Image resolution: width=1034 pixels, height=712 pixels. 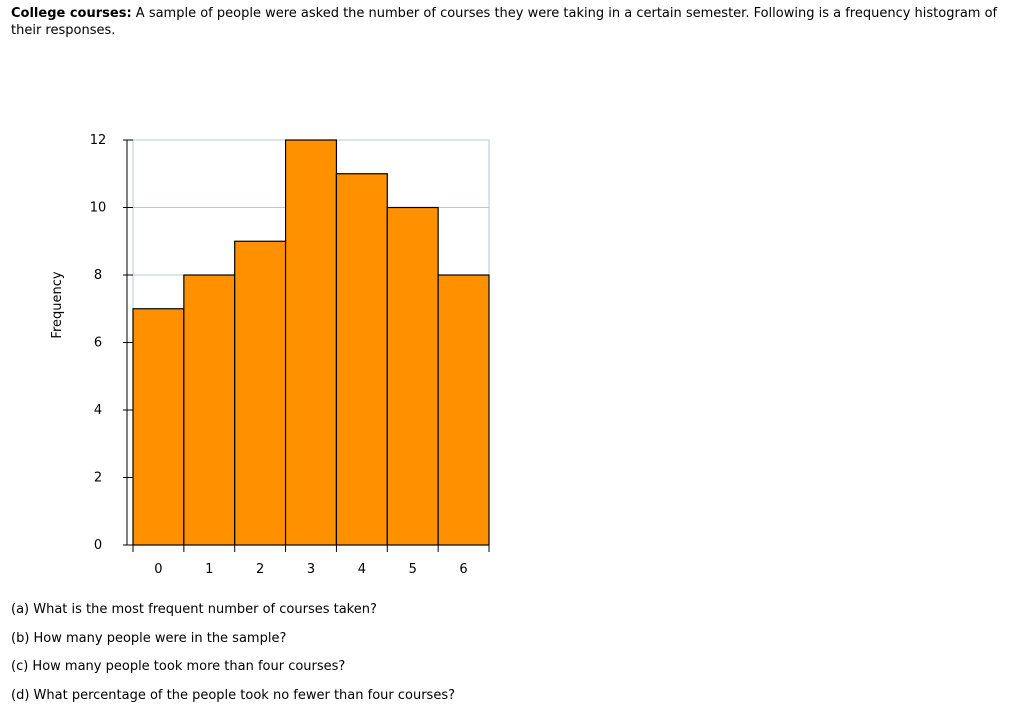 I want to click on y-tick-label-6: 12, so click(x=98, y=140).